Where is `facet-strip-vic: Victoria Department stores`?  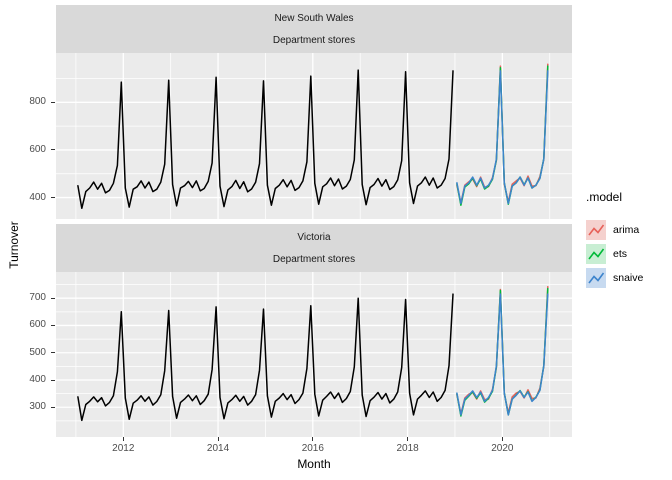
facet-strip-vic: Victoria Department stores is located at coordinates (314, 248).